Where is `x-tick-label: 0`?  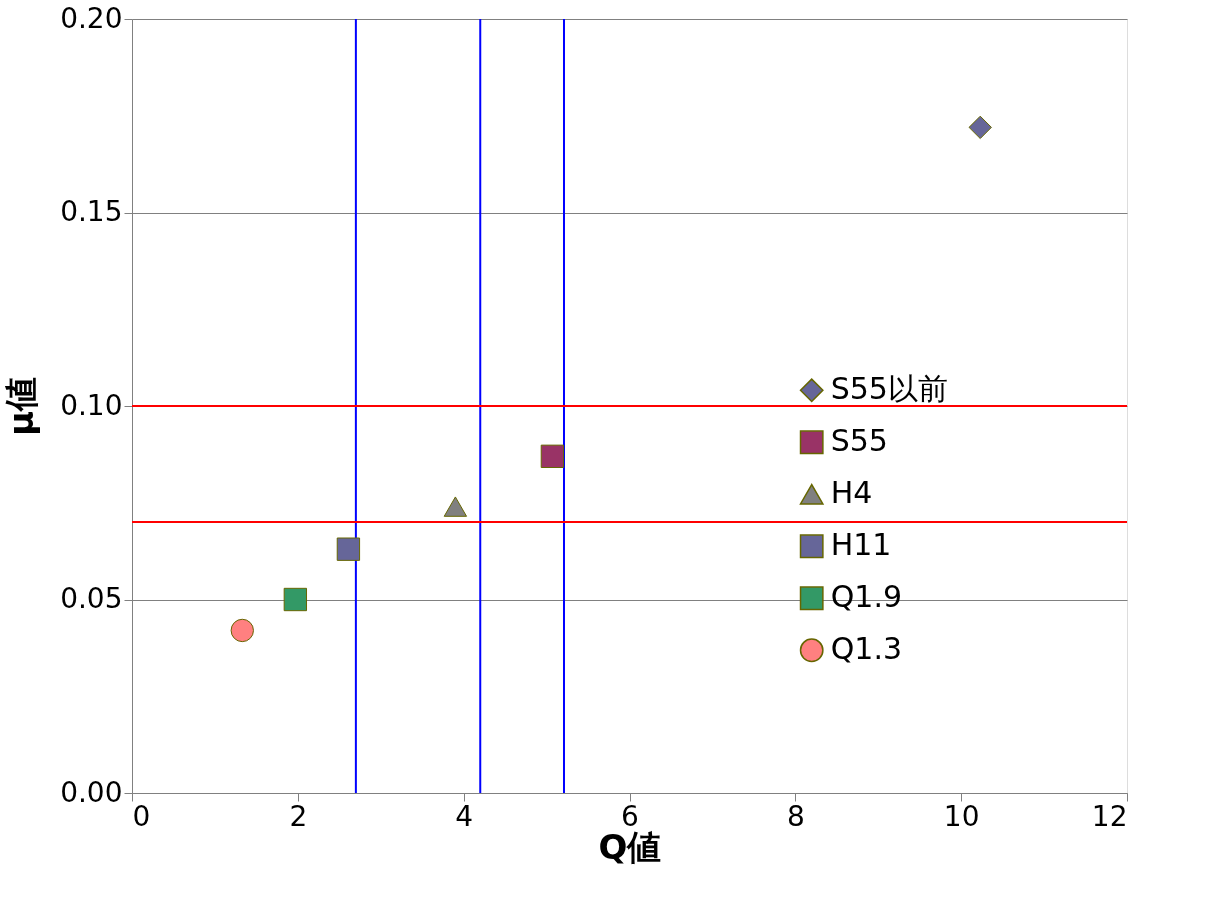
x-tick-label: 0 is located at coordinates (141, 816).